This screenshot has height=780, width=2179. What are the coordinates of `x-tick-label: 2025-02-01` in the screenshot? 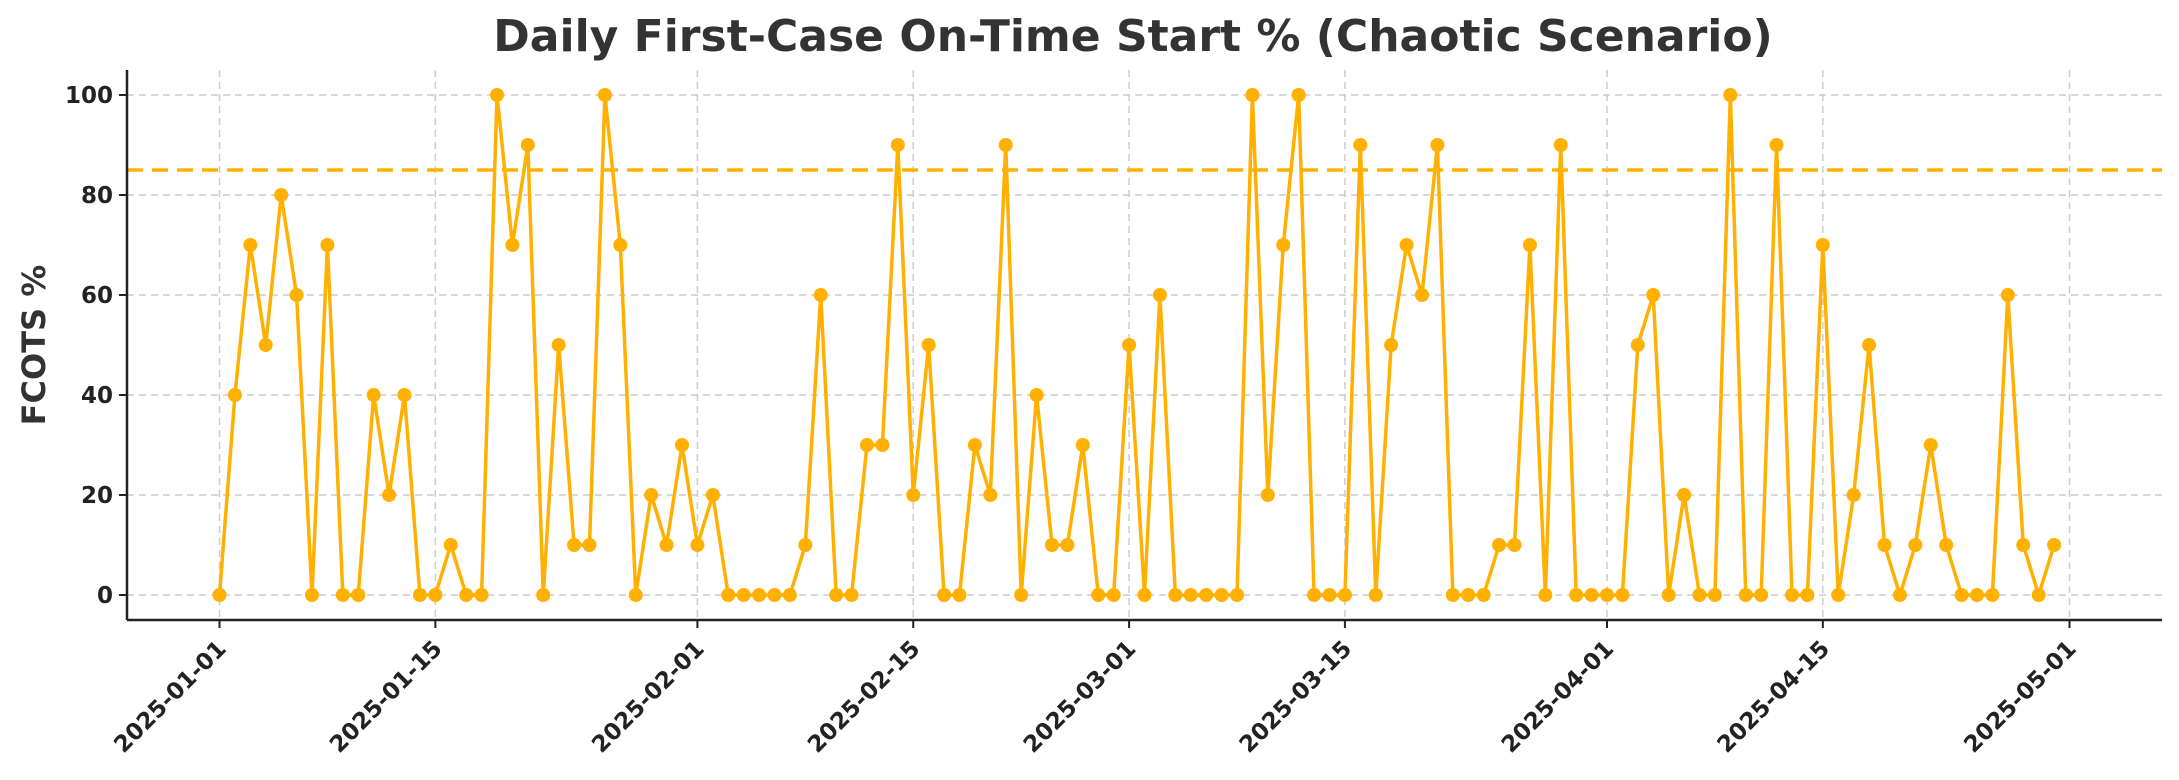 It's located at (648, 697).